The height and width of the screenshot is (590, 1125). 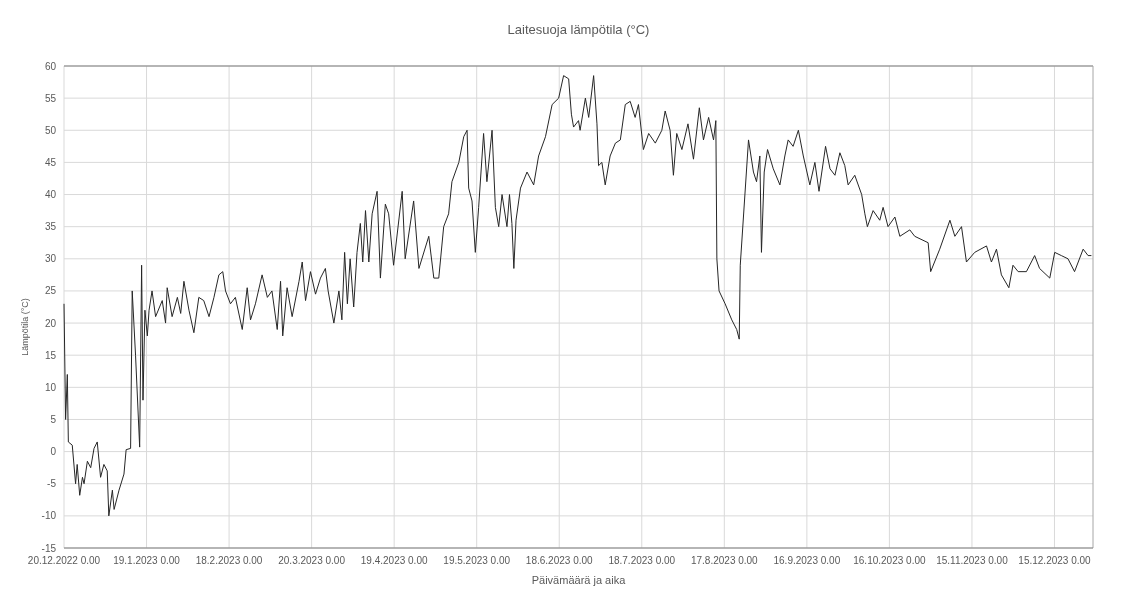 I want to click on x-tick-label: 20.12.2022 0.00, so click(x=64, y=560).